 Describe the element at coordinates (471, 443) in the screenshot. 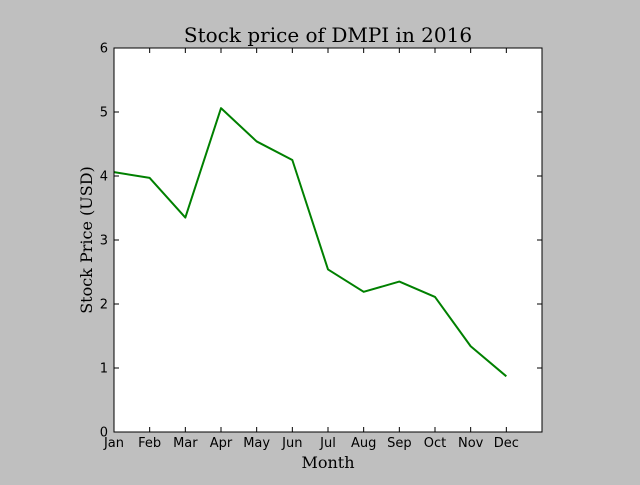

I see `x-tick-label: Nov` at that location.